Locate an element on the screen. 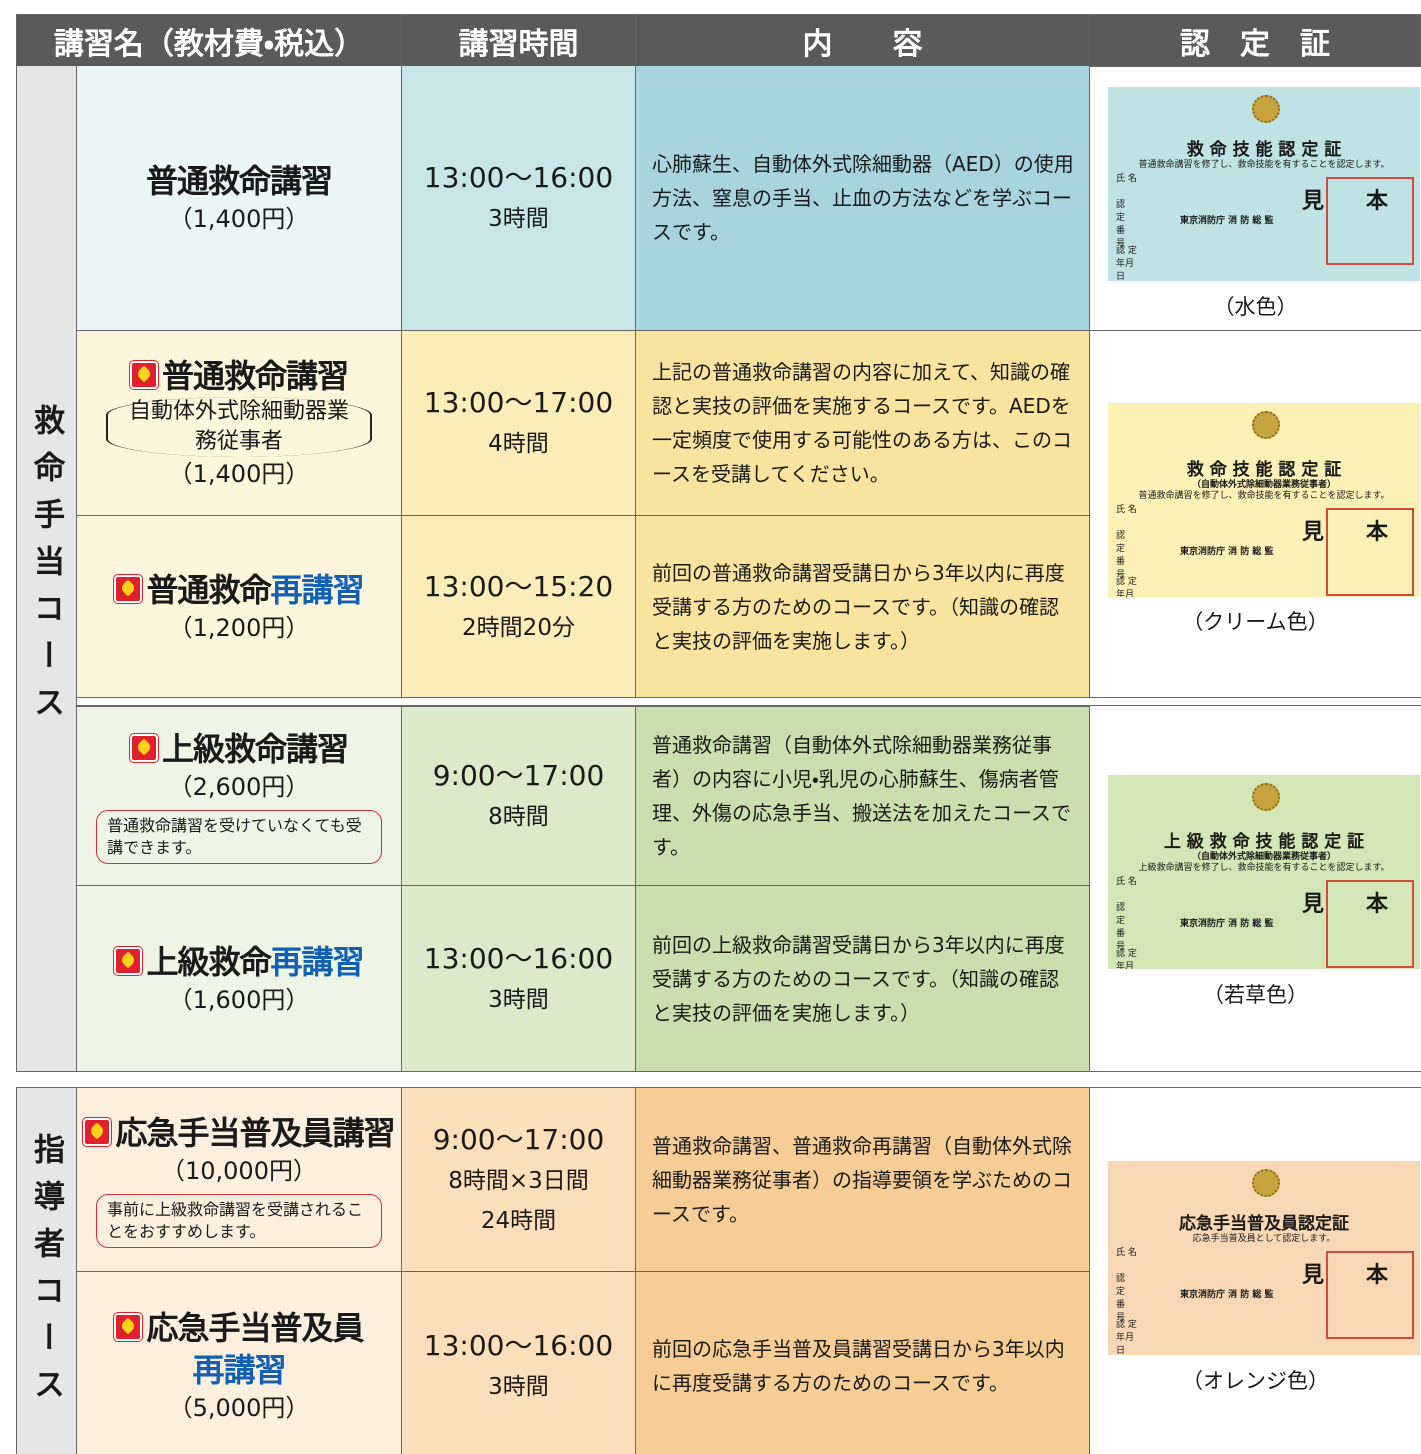 Image resolution: width=1421 pixels, height=1454 pixels. content-cell: 前回の応急手当普及員講習受講日から3年以内に再度受講する方のためのコースです。 is located at coordinates (863, 1363).